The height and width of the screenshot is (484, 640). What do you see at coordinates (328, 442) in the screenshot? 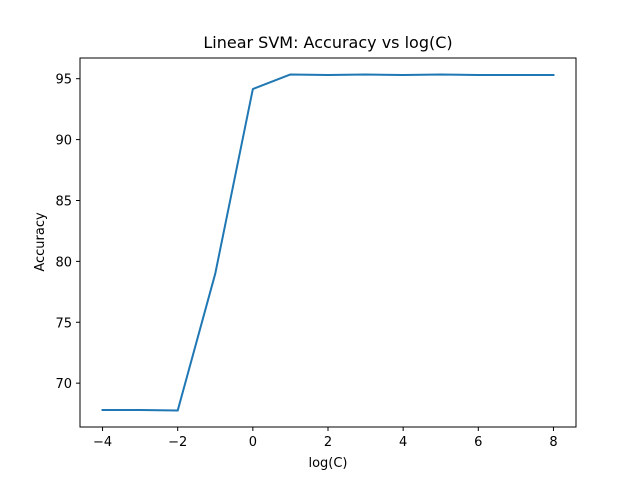
I see `x-tick-label: 2` at bounding box center [328, 442].